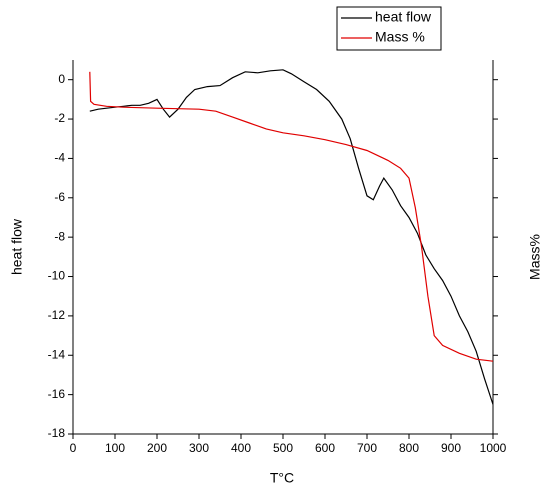  What do you see at coordinates (57, 394) in the screenshot?
I see `y-tick-label: -16` at bounding box center [57, 394].